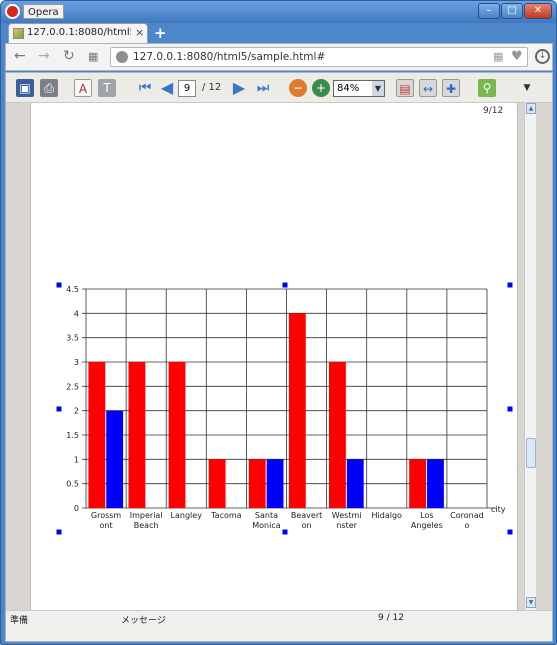 Image resolution: width=557 pixels, height=645 pixels. Describe the element at coordinates (347, 515) in the screenshot. I see `x-tick-label: Westmi` at that location.